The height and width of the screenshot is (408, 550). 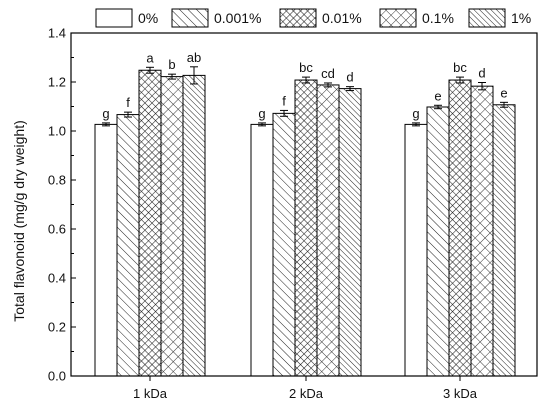 What do you see at coordinates (171, 64) in the screenshot?
I see `data-label: b` at bounding box center [171, 64].